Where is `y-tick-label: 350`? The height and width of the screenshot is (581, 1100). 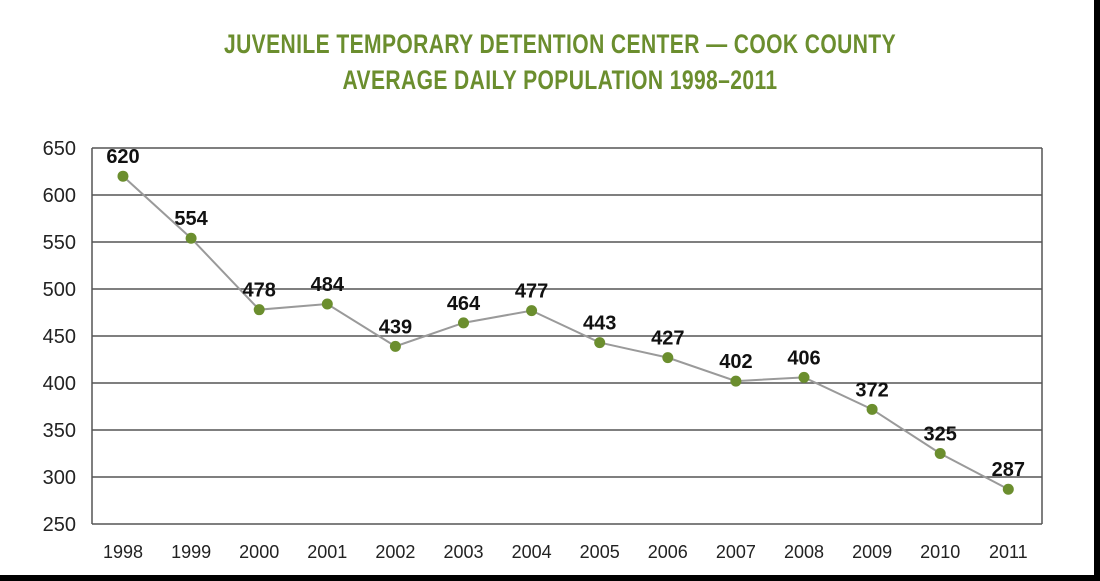 y-tick-label: 350 is located at coordinates (59, 431).